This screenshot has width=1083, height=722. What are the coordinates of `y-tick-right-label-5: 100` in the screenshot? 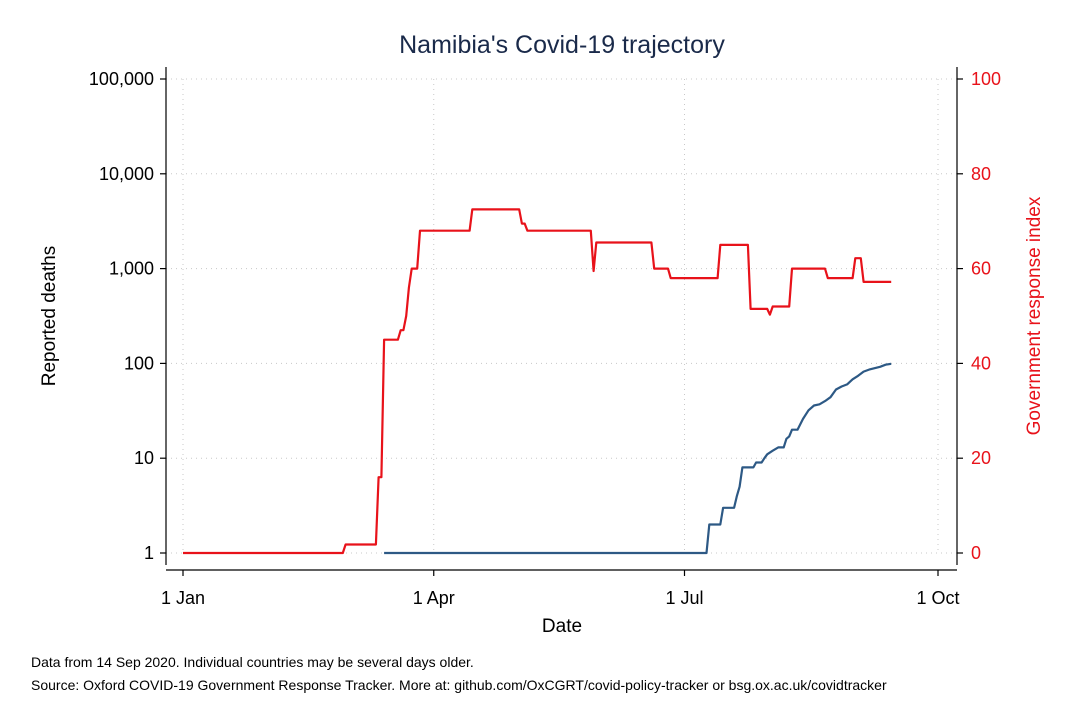 It's located at (986, 79).